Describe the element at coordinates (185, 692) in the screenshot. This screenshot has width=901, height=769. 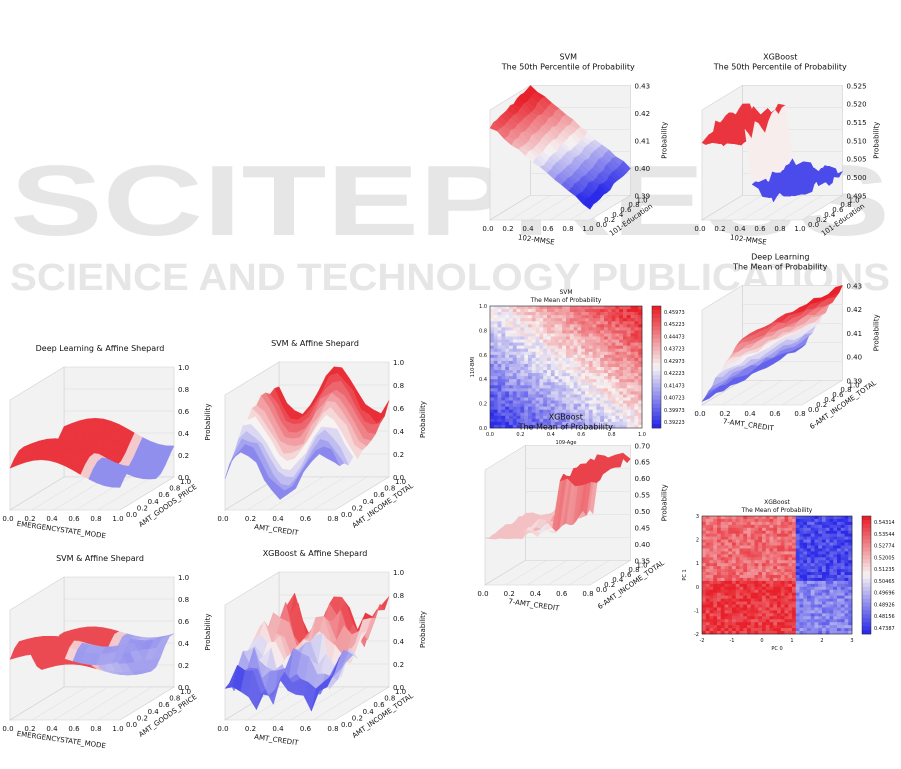
I see `y-tick-label: 1.0` at that location.